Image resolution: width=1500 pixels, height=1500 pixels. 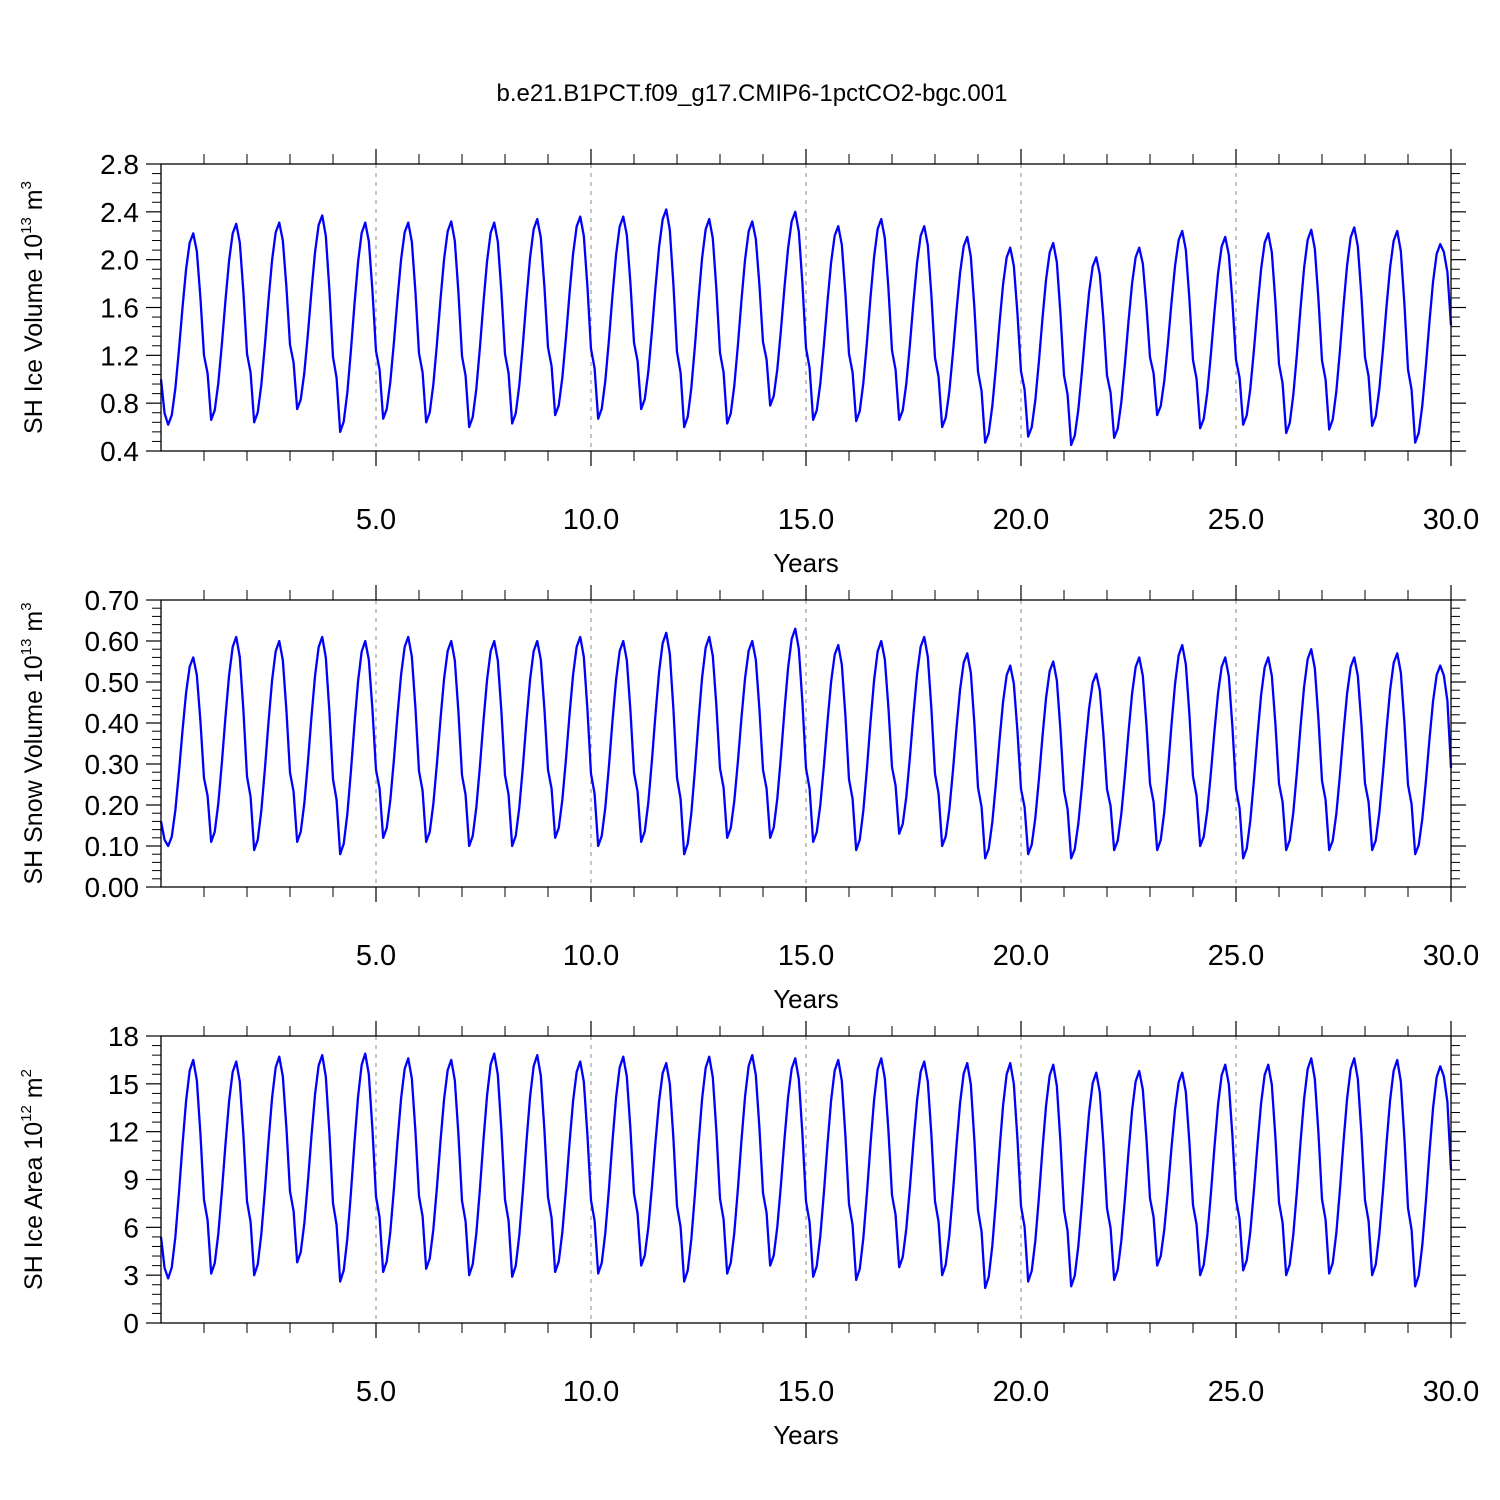 What do you see at coordinates (34, 769) in the screenshot?
I see `y-axis-label-text: SH Snow Volume 10` at bounding box center [34, 769].